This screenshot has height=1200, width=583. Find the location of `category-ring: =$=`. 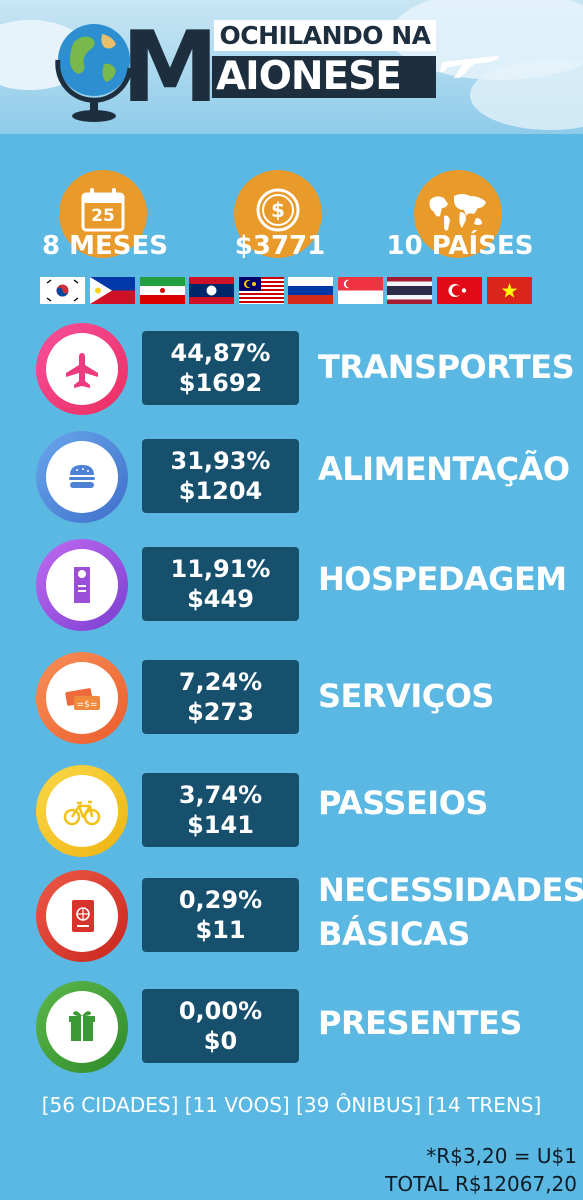

category-ring: =$= is located at coordinates (82, 698).